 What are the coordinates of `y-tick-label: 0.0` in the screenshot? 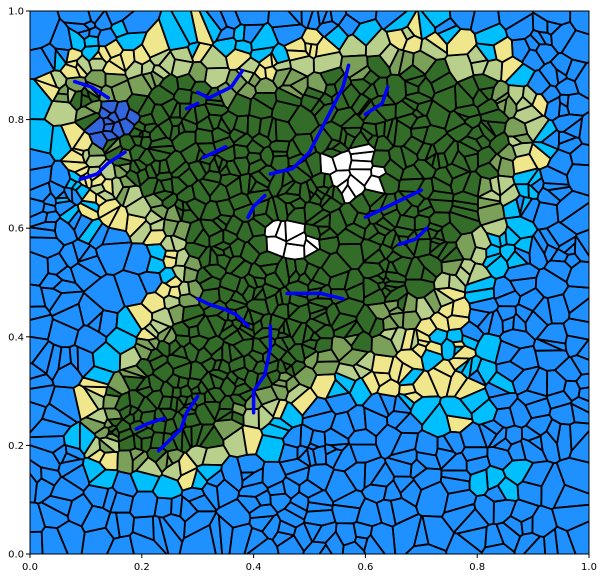 It's located at (16, 555).